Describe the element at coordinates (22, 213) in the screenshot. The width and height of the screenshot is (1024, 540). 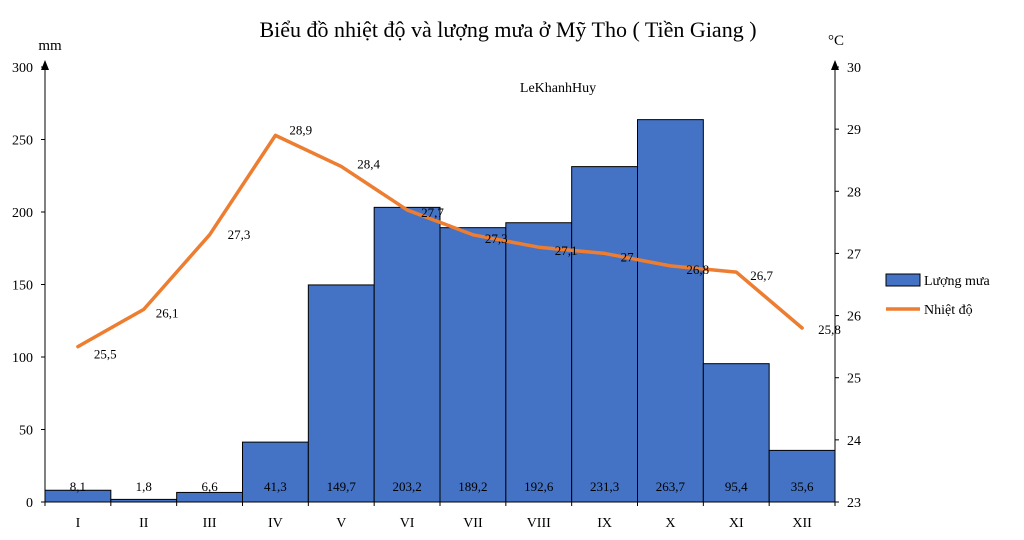
I see `left-tick-label: 200` at that location.